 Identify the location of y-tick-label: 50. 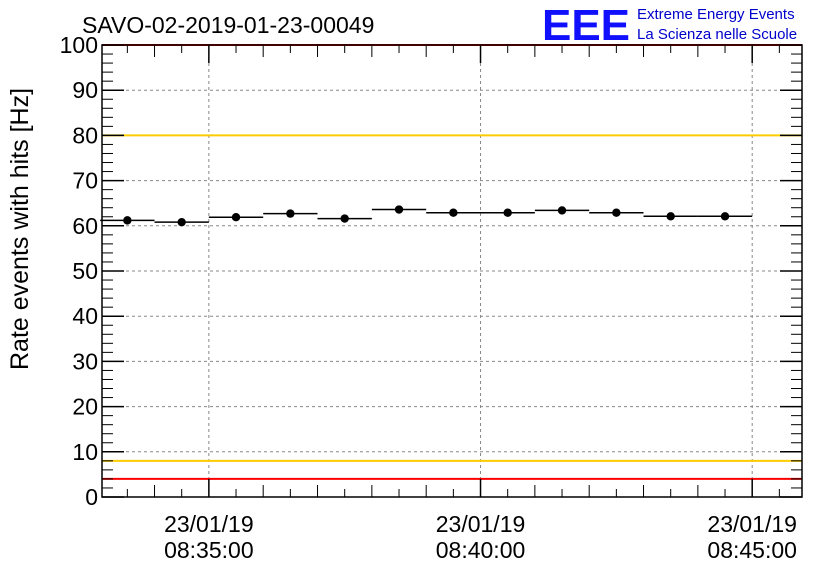
(85, 271).